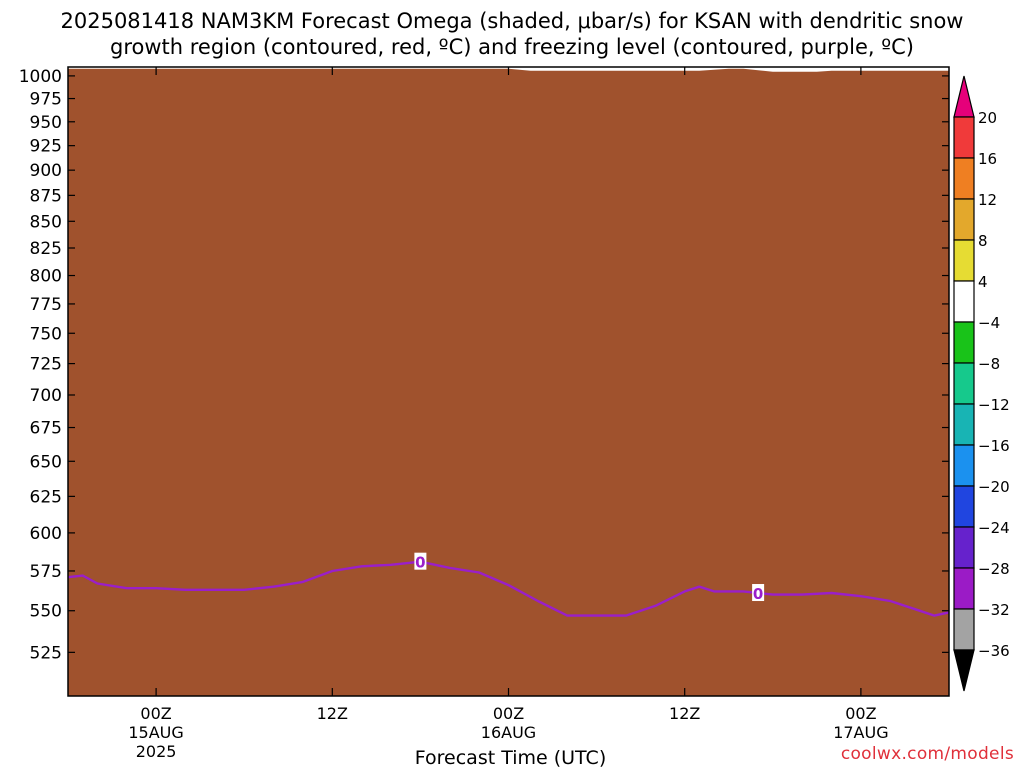 This screenshot has height=768, width=1024. Describe the element at coordinates (46, 653) in the screenshot. I see `pressure-tick-label: 525` at that location.